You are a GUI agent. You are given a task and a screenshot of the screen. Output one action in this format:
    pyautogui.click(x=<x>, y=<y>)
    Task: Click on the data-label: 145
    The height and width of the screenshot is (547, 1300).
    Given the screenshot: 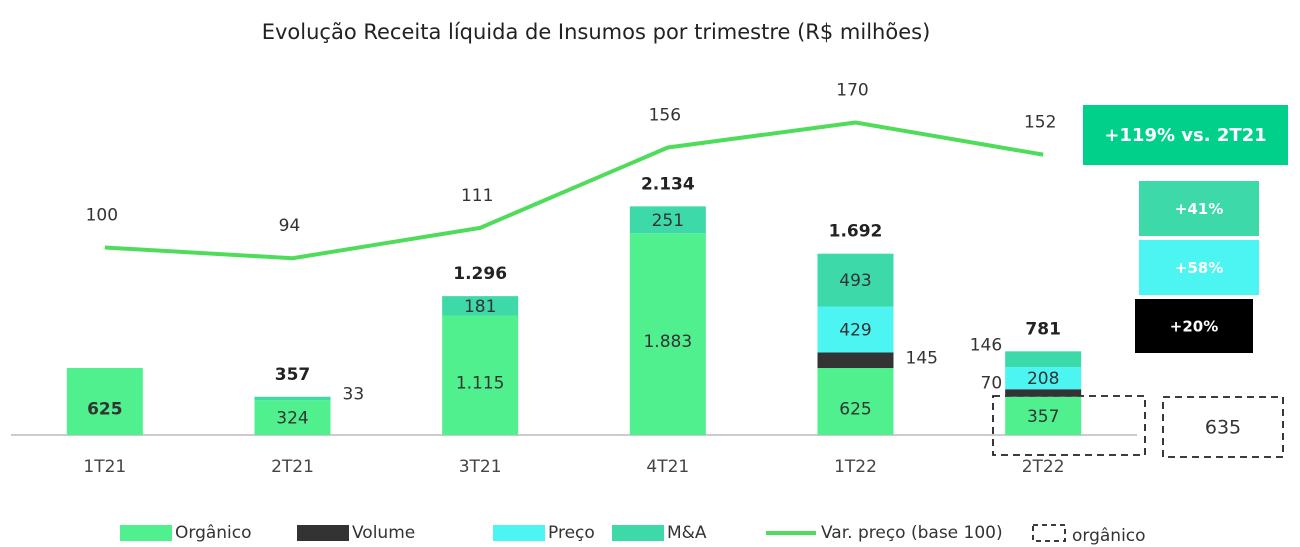 What is the action you would take?
    pyautogui.click(x=922, y=359)
    